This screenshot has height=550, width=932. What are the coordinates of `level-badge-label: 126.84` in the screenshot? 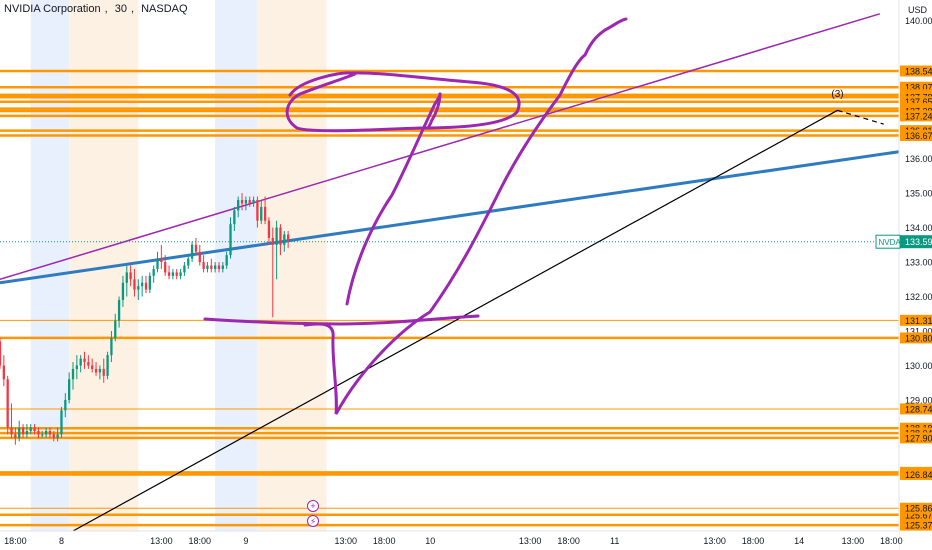 It's located at (918, 475).